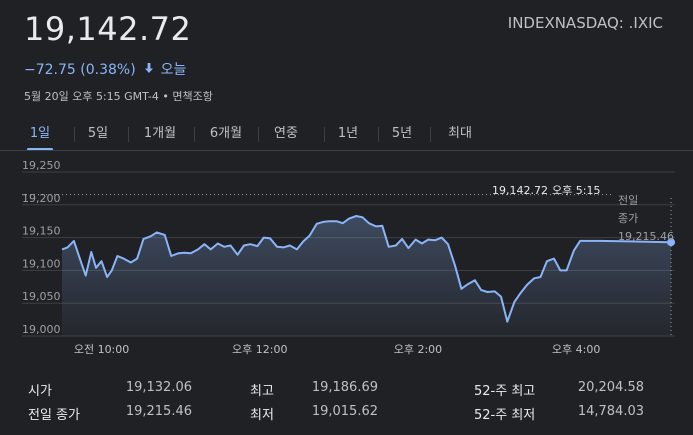 The width and height of the screenshot is (693, 435). Describe the element at coordinates (101, 349) in the screenshot. I see `x-tick-label: 오전 10:00` at that location.